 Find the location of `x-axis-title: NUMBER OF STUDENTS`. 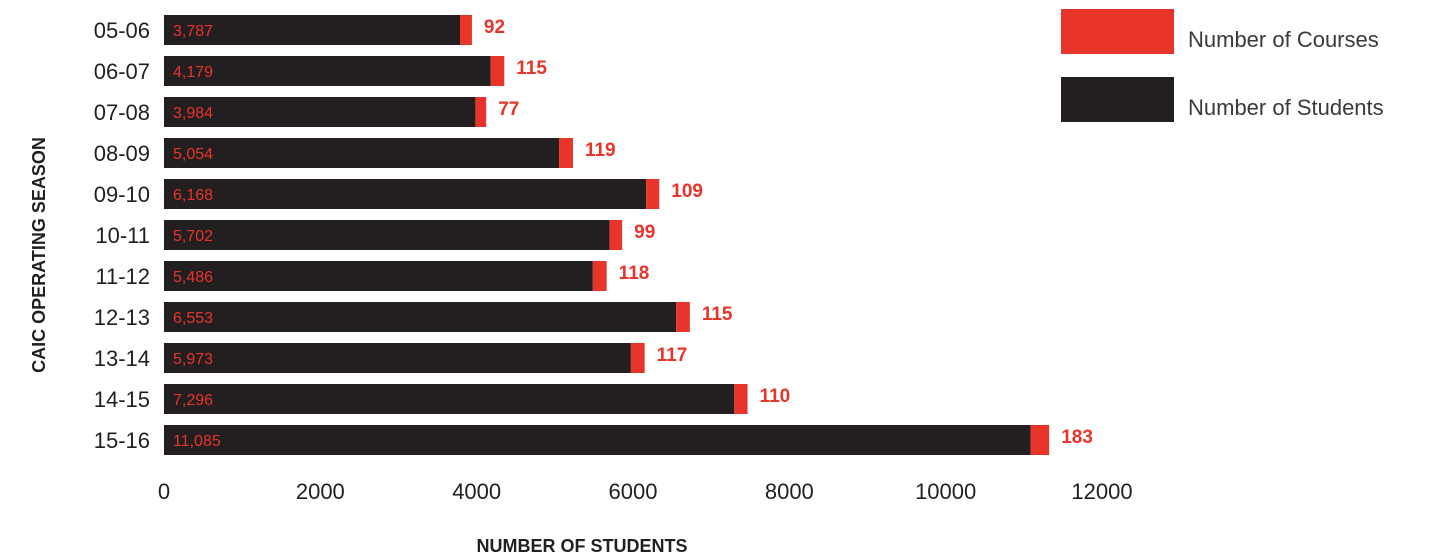

x-axis-title: NUMBER OF STUDENTS is located at coordinates (582, 546).